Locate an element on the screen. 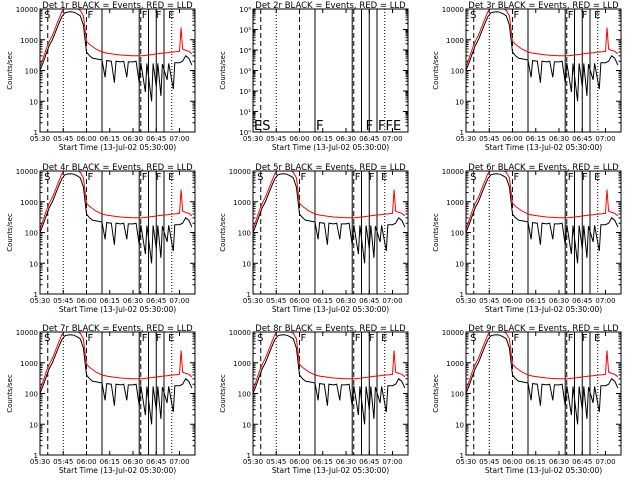  panel-title: Det 5r BLACK = Events, RED = LLD is located at coordinates (330, 168).